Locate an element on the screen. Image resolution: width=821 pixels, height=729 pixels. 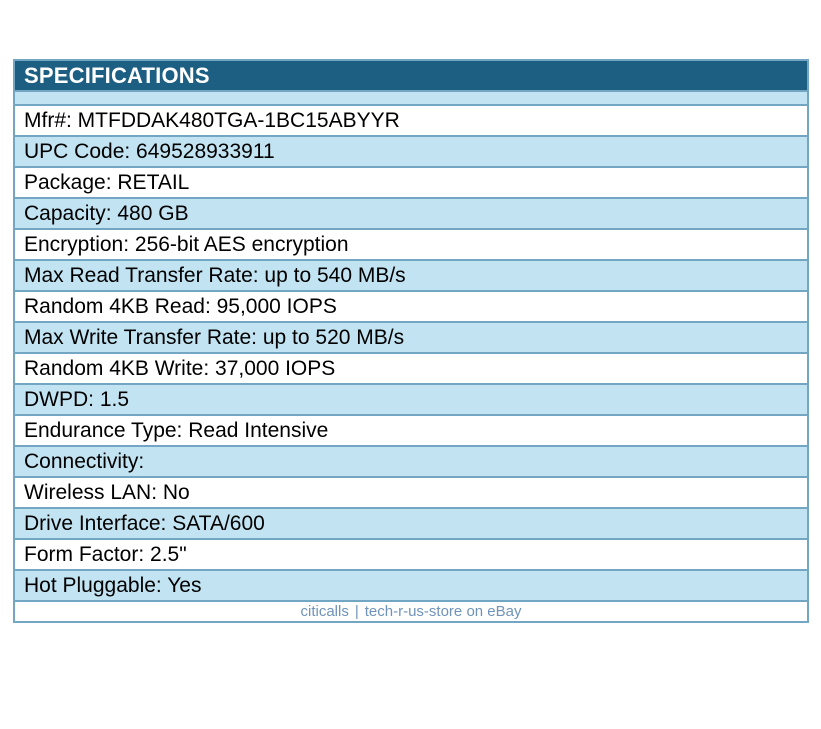
spec-row-text: Hot Pluggable: Yes is located at coordinates (113, 585).